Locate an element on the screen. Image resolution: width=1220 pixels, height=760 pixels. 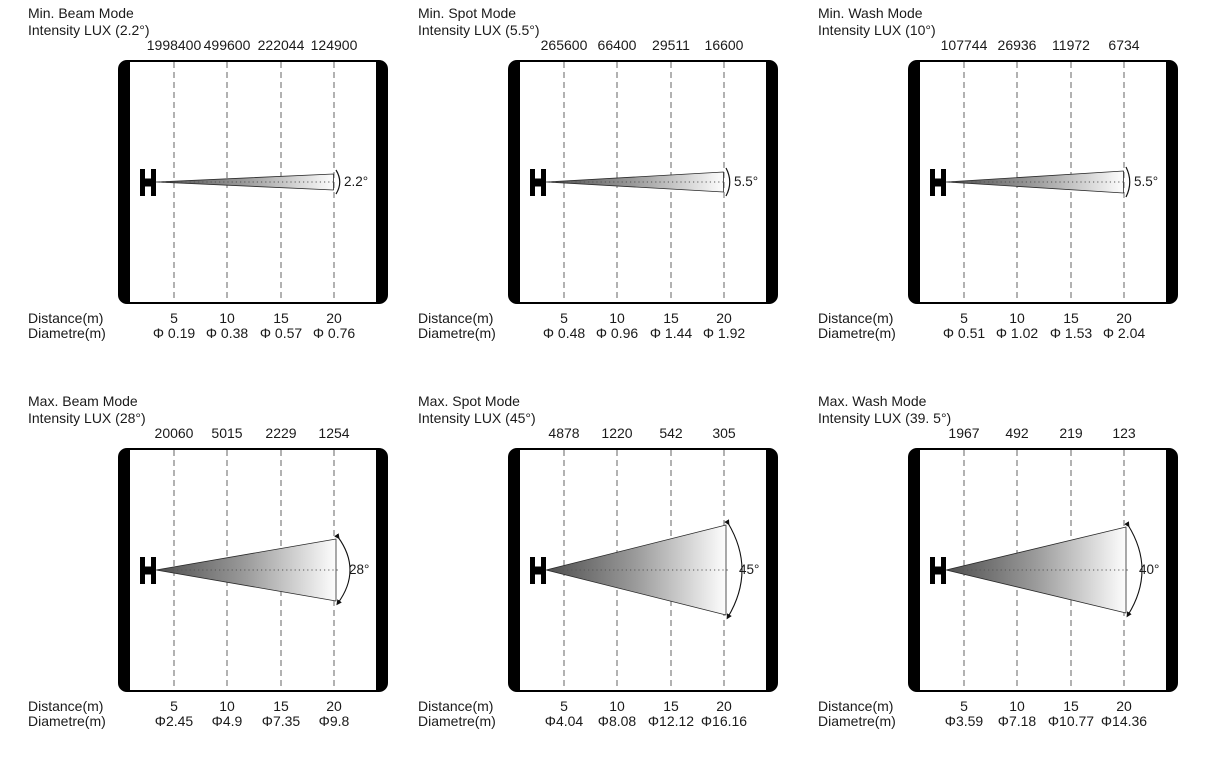
lux-value: 1967 is located at coordinates (964, 433).